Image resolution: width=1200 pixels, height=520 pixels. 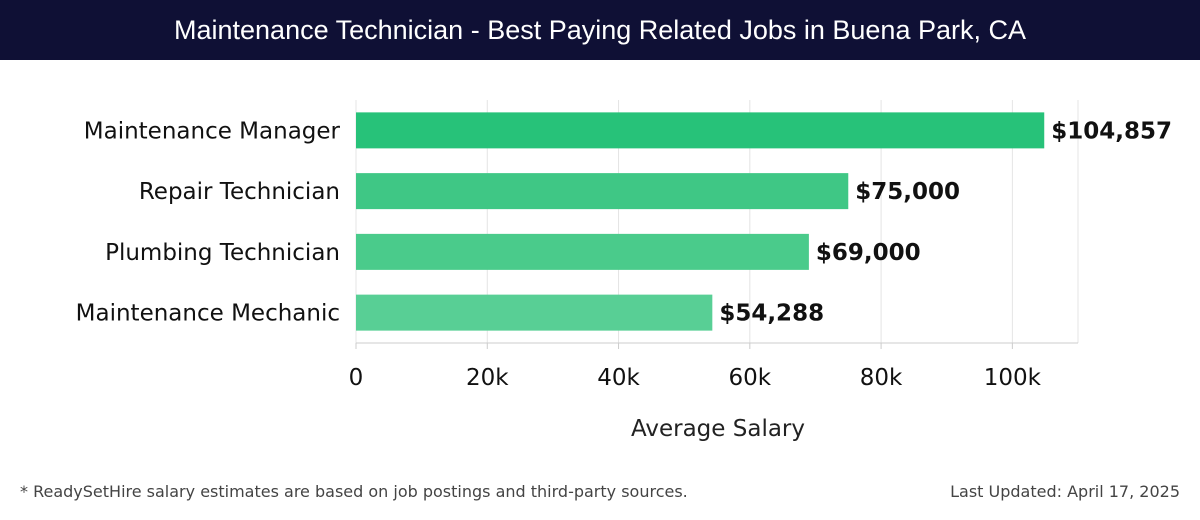 What do you see at coordinates (881, 378) in the screenshot?
I see `x-tick-label: 80k` at bounding box center [881, 378].